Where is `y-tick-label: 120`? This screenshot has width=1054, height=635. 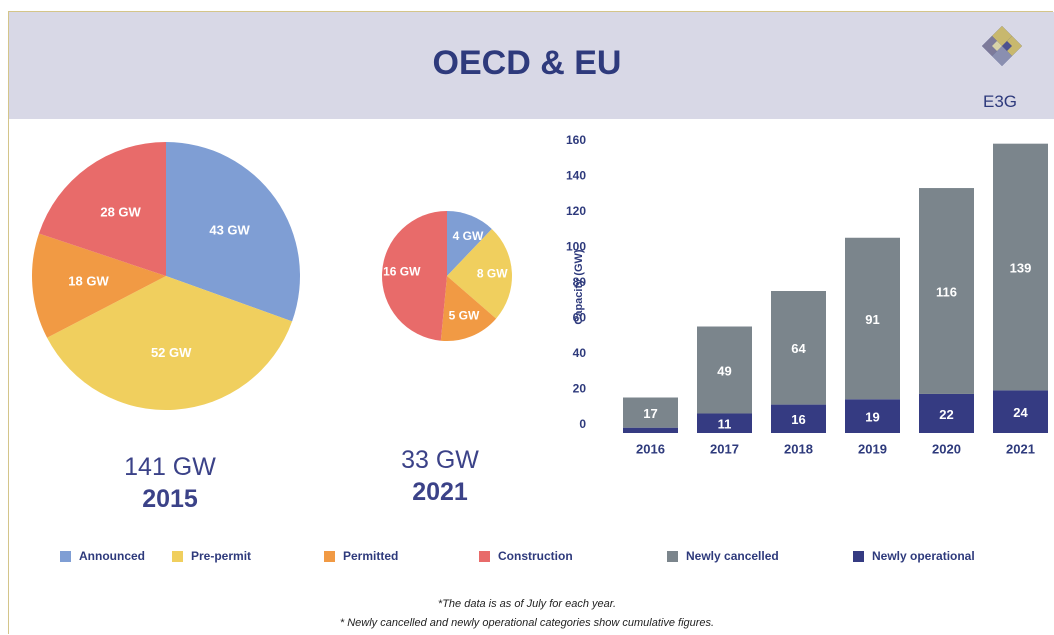 y-tick-label: 120 is located at coordinates (576, 211).